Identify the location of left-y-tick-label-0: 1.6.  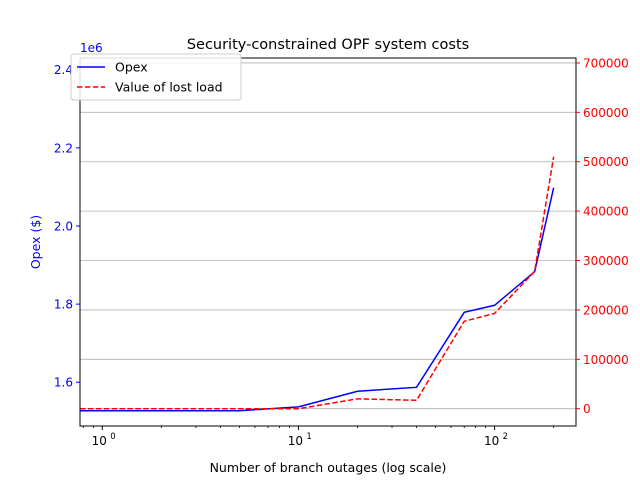
(63, 383).